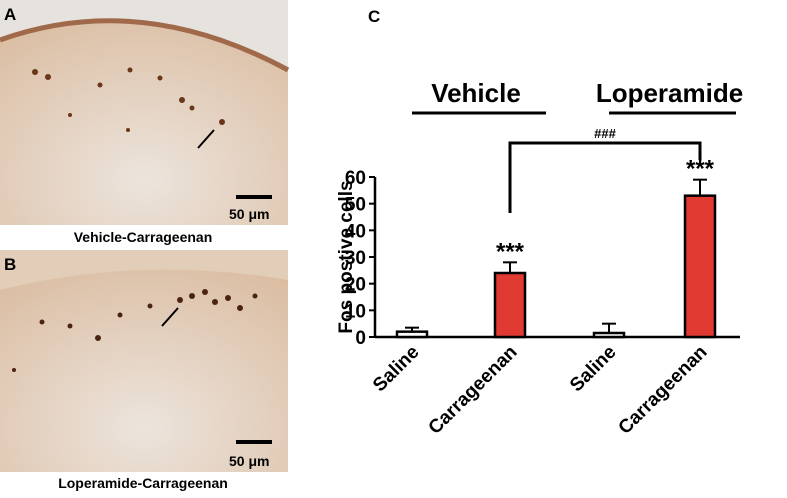 Image resolution: width=787 pixels, height=498 pixels. What do you see at coordinates (355, 311) in the screenshot?
I see `y-tick-label: 10` at bounding box center [355, 311].